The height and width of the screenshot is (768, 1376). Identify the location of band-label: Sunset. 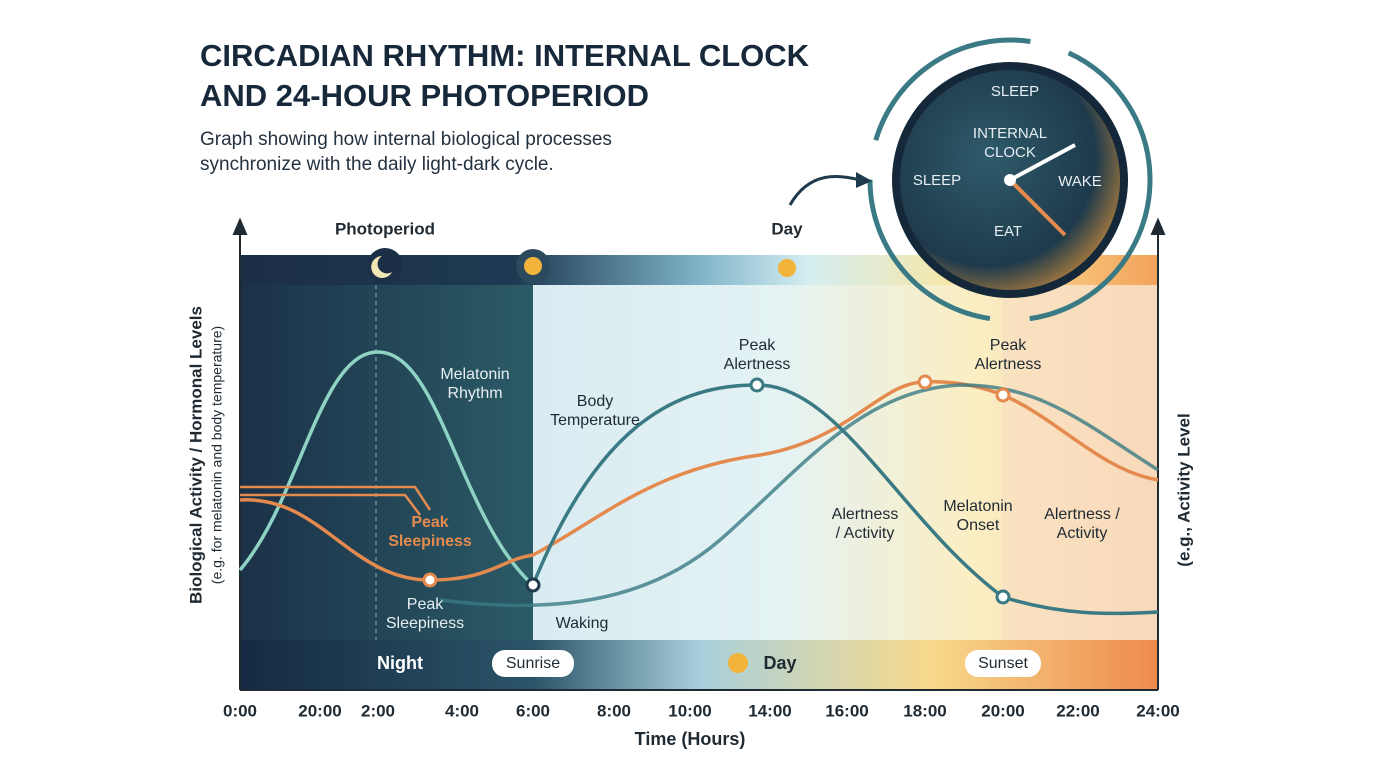
(1003, 663).